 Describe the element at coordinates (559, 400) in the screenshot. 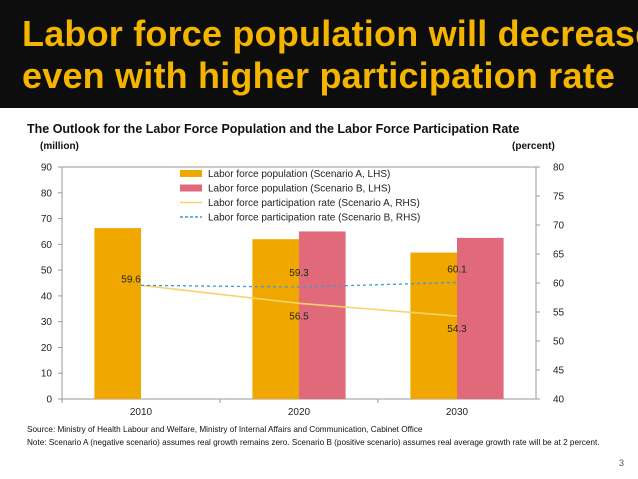

I see `right-axis-tick-label: 40` at that location.